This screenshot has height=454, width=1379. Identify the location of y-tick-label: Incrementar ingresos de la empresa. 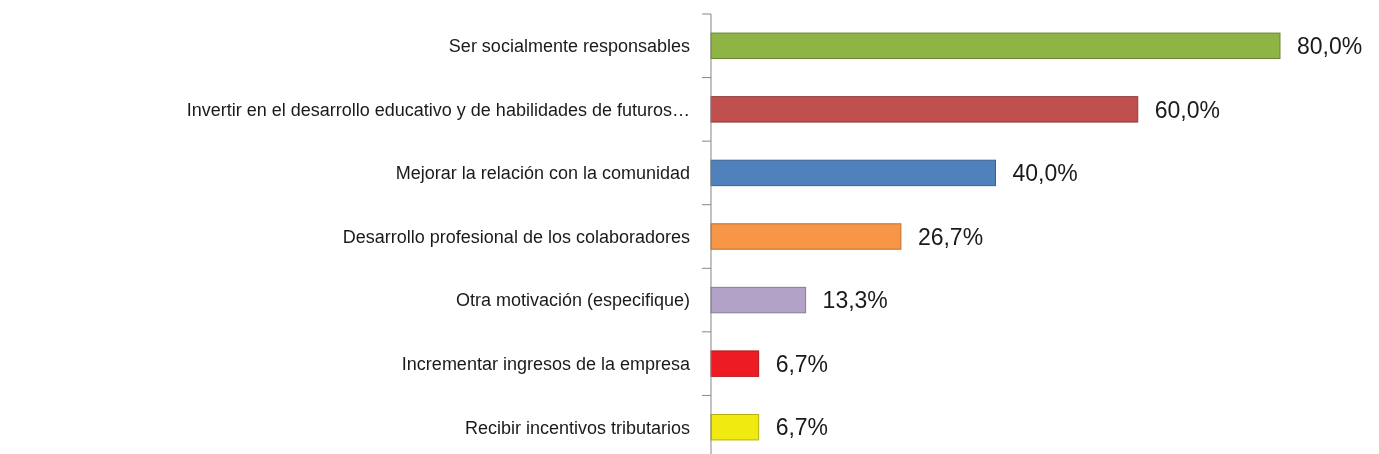
(546, 363).